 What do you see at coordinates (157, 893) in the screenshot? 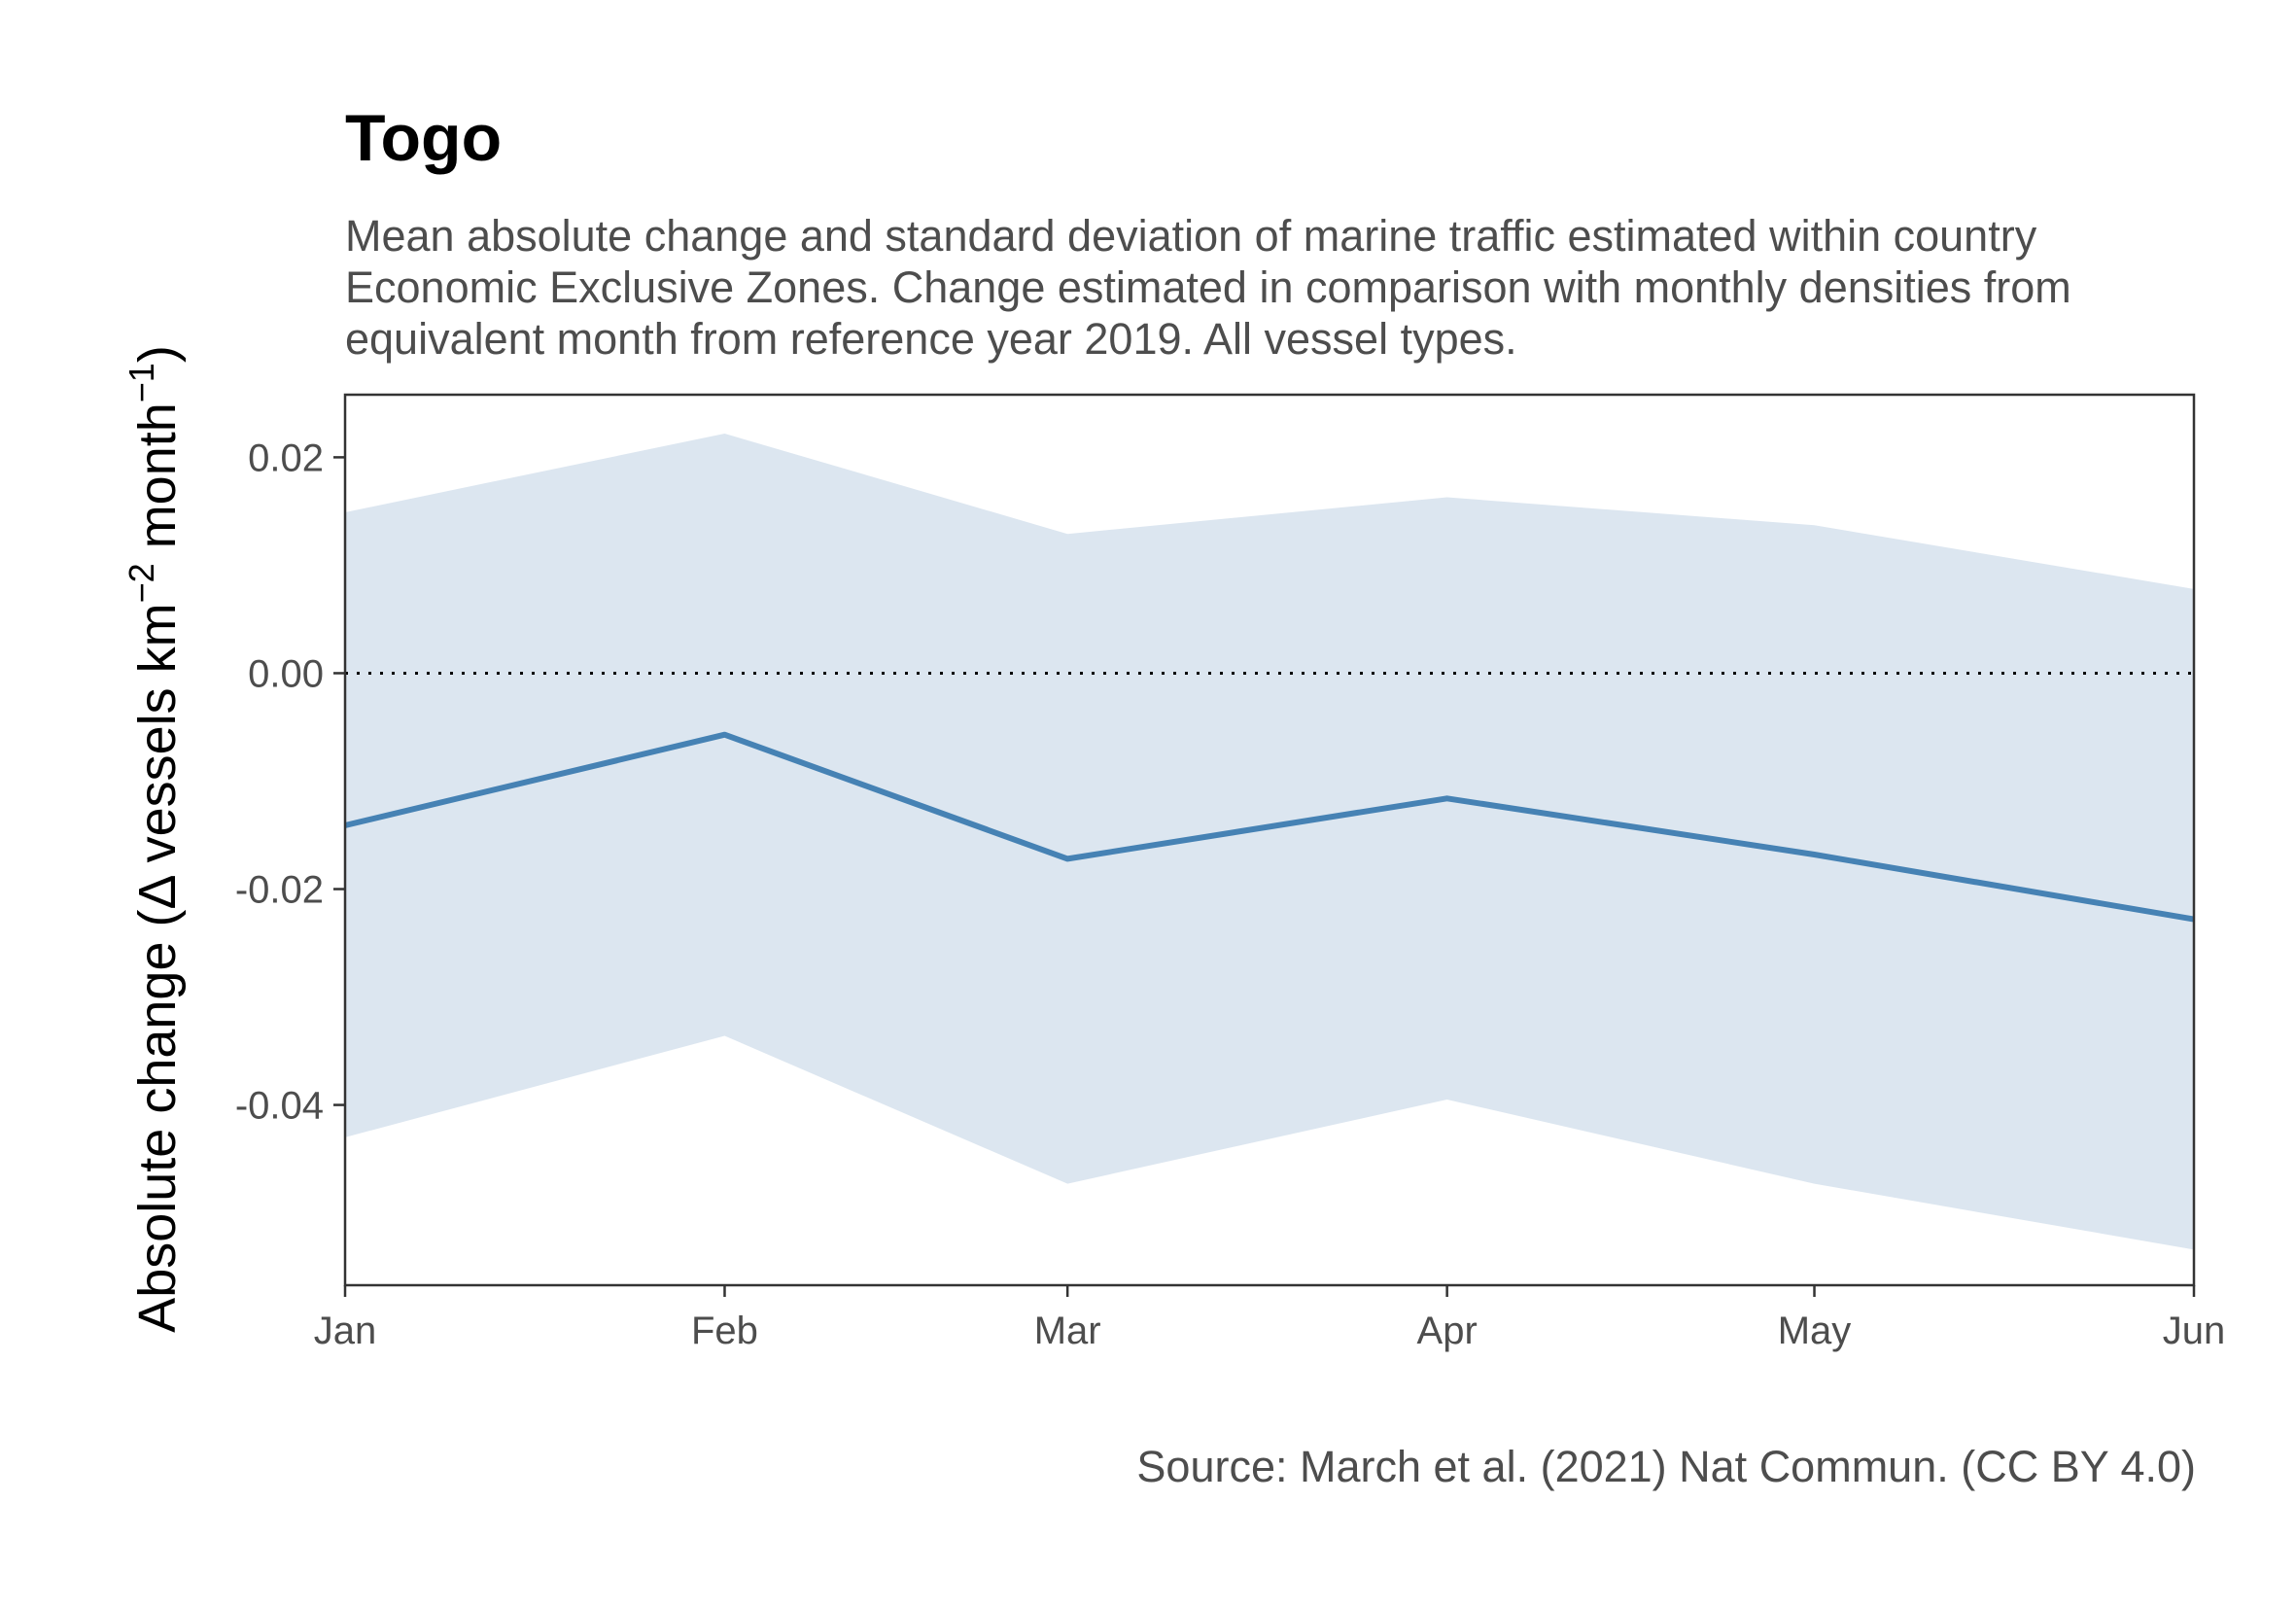
I see `delta-symbol: Δ` at bounding box center [157, 893].